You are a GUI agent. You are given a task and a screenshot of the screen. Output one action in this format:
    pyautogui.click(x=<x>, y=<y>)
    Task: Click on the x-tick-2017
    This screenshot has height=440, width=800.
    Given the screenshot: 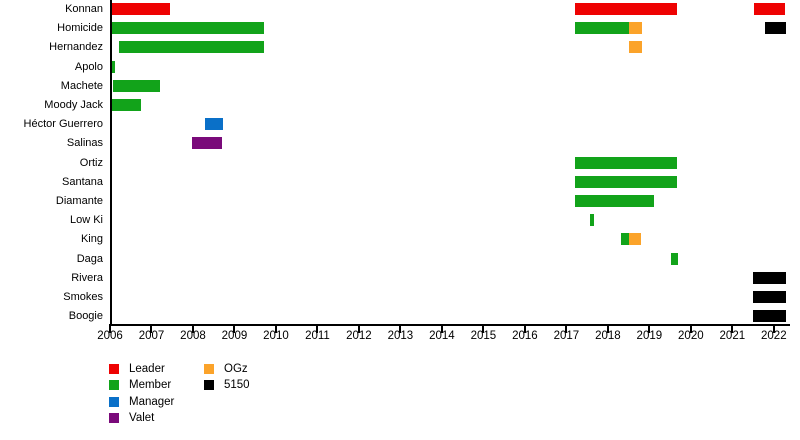 What is the action you would take?
    pyautogui.click(x=566, y=329)
    